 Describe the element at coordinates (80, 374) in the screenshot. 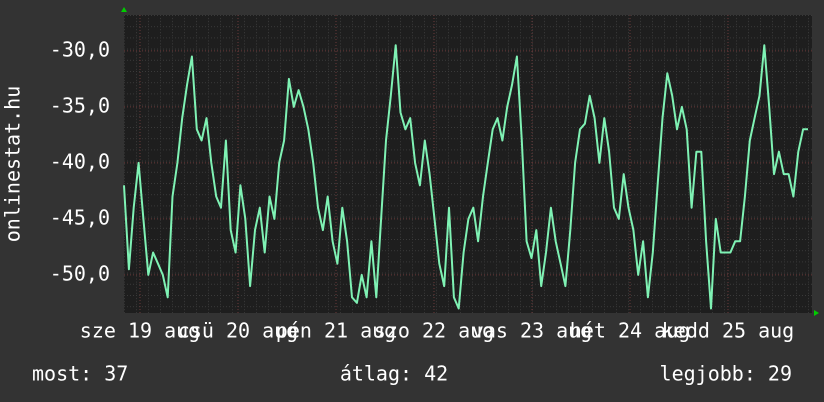

I see `footer-stat: most: 37` at that location.